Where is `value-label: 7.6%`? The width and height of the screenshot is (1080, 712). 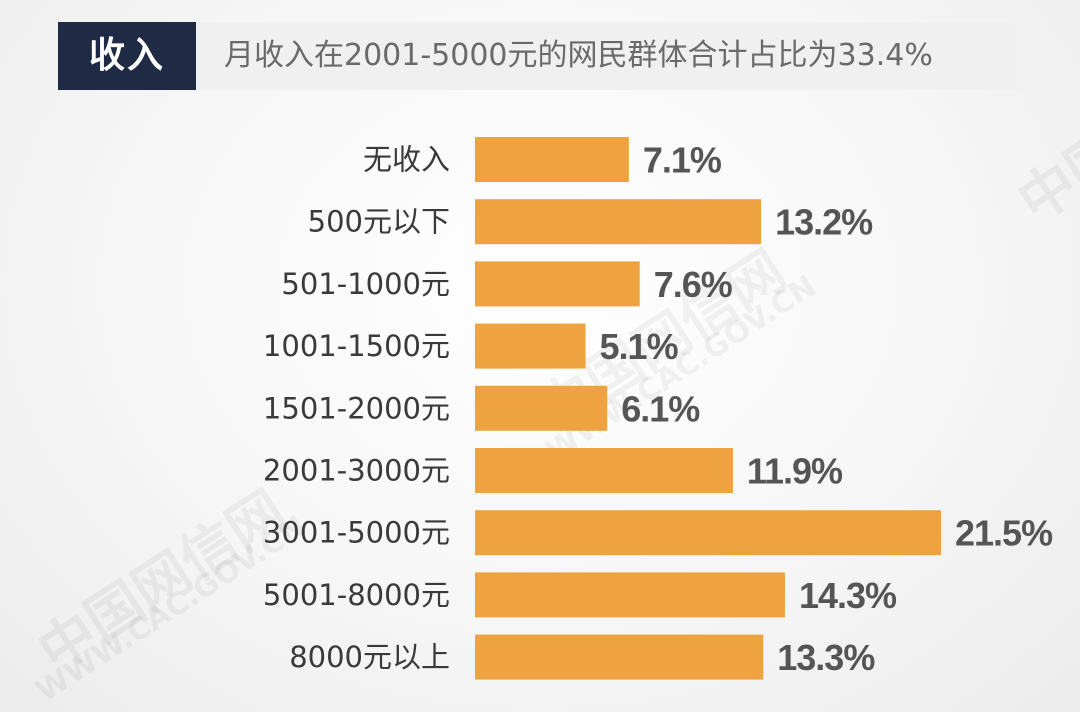
value-label: 7.6% is located at coordinates (693, 284).